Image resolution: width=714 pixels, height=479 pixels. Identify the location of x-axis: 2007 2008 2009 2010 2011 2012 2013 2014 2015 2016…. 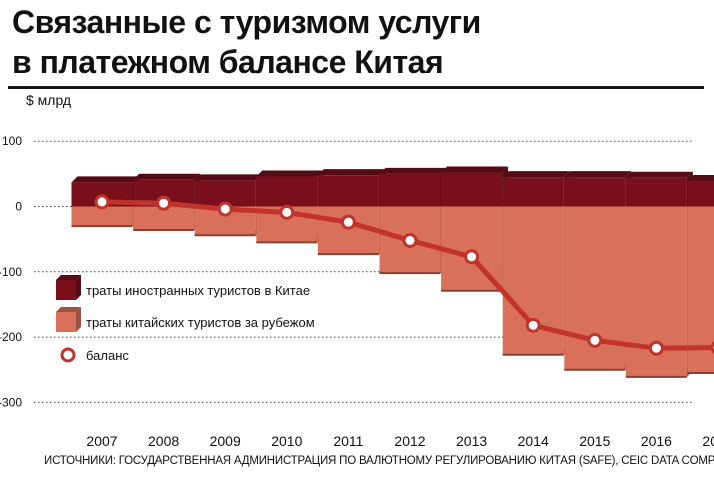
(400, 441).